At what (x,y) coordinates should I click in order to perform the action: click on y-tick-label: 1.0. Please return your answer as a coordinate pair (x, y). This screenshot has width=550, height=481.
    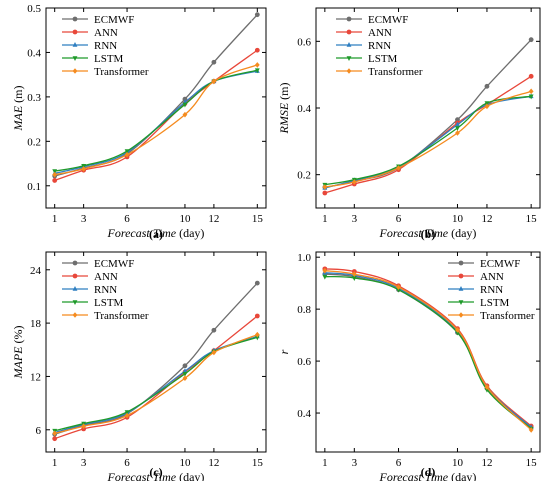
    Looking at the image, I should click on (304, 258).